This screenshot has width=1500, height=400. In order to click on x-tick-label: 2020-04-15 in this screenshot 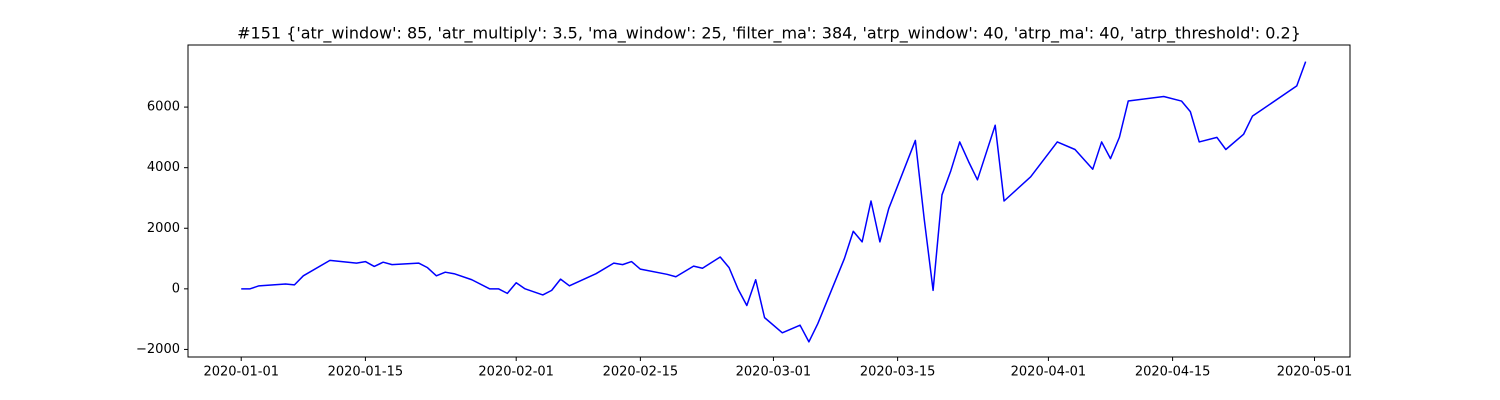, I will do `click(1173, 372)`.